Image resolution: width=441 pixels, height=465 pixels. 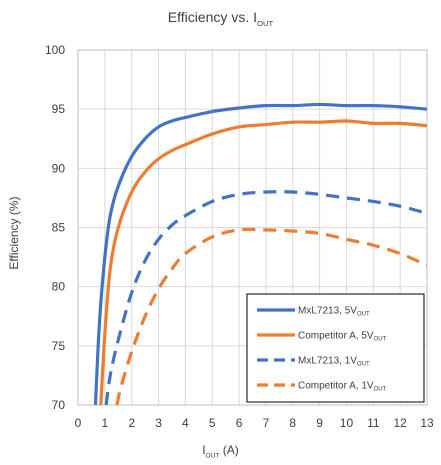 What do you see at coordinates (334, 362) in the screenshot?
I see `legend-label: MxL7213, 1VOUT` at bounding box center [334, 362].